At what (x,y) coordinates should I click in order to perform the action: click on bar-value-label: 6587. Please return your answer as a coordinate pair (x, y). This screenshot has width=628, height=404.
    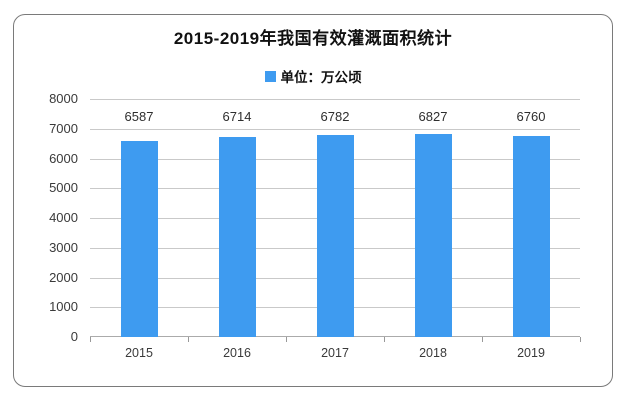
    Looking at the image, I should click on (139, 116).